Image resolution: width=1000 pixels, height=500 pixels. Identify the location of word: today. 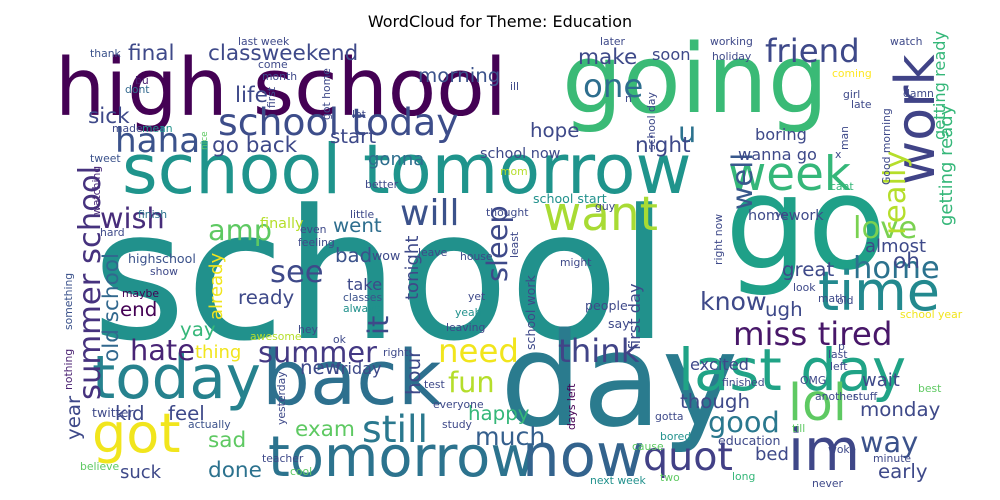
(176, 378).